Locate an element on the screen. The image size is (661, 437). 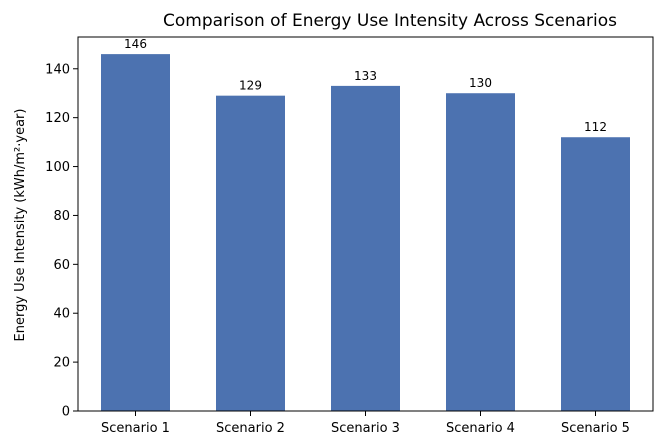
x-tick-label-1: Scenario 1 is located at coordinates (135, 428).